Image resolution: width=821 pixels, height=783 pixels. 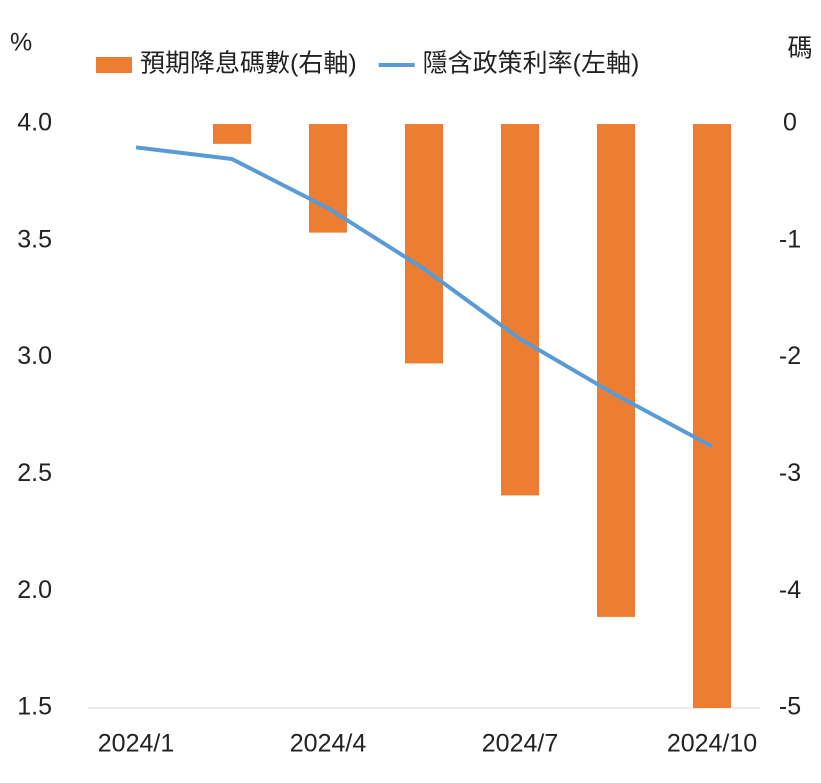 What do you see at coordinates (790, 707) in the screenshot?
I see `y2-tick-label: -5` at bounding box center [790, 707].